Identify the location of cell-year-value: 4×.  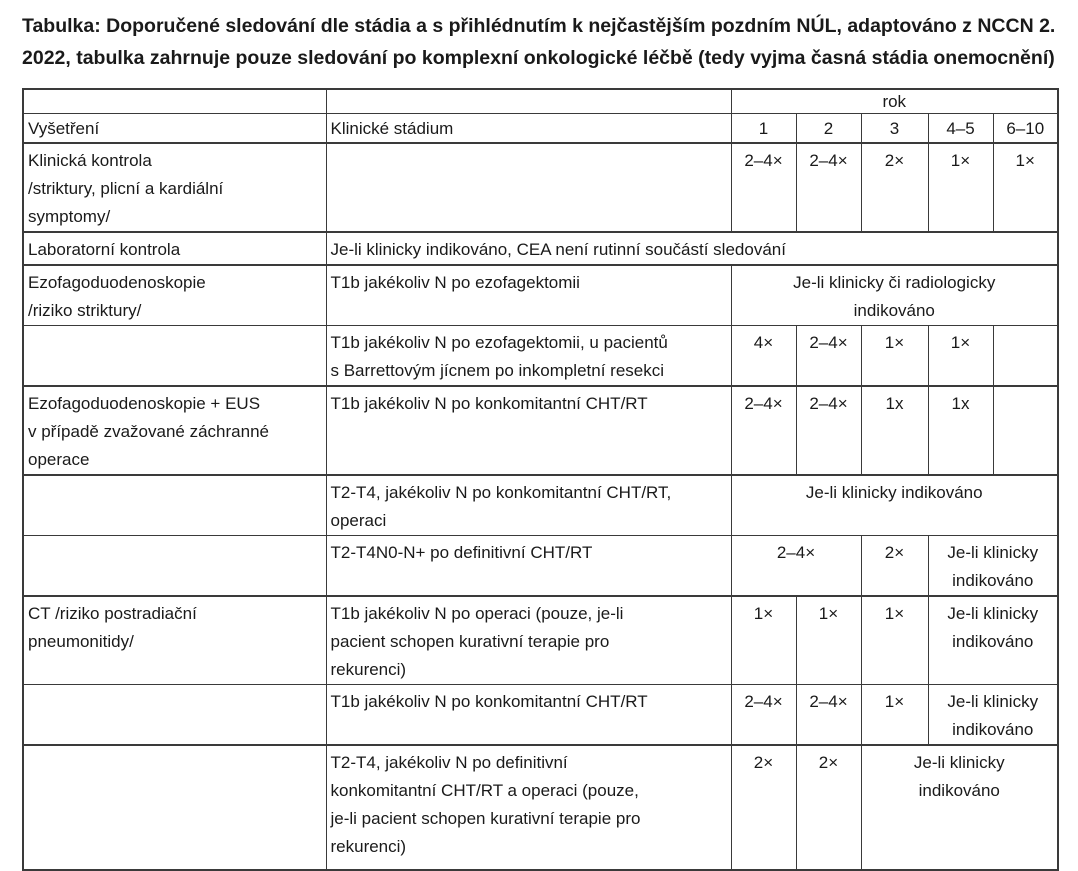
(763, 356).